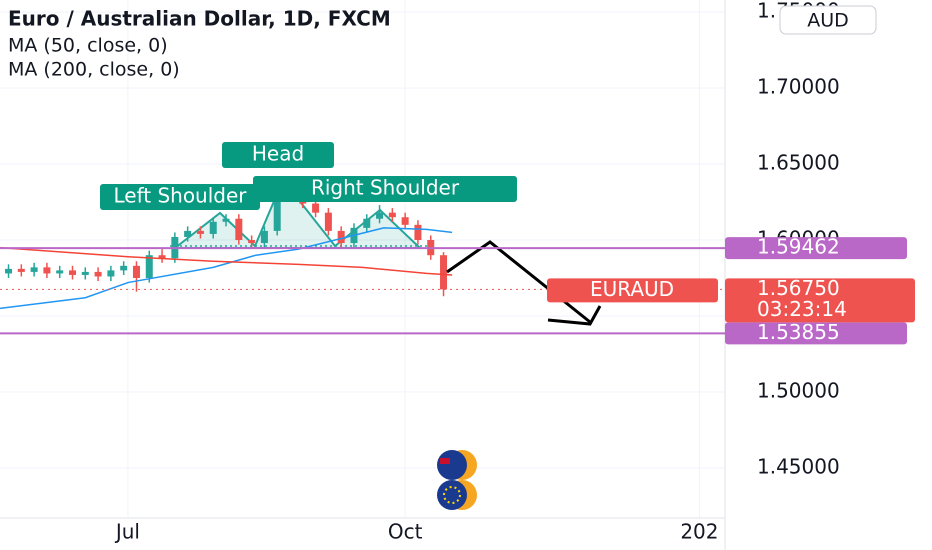 The height and width of the screenshot is (550, 932). Describe the element at coordinates (798, 247) in the screenshot. I see `level-label: 1.59462` at that location.